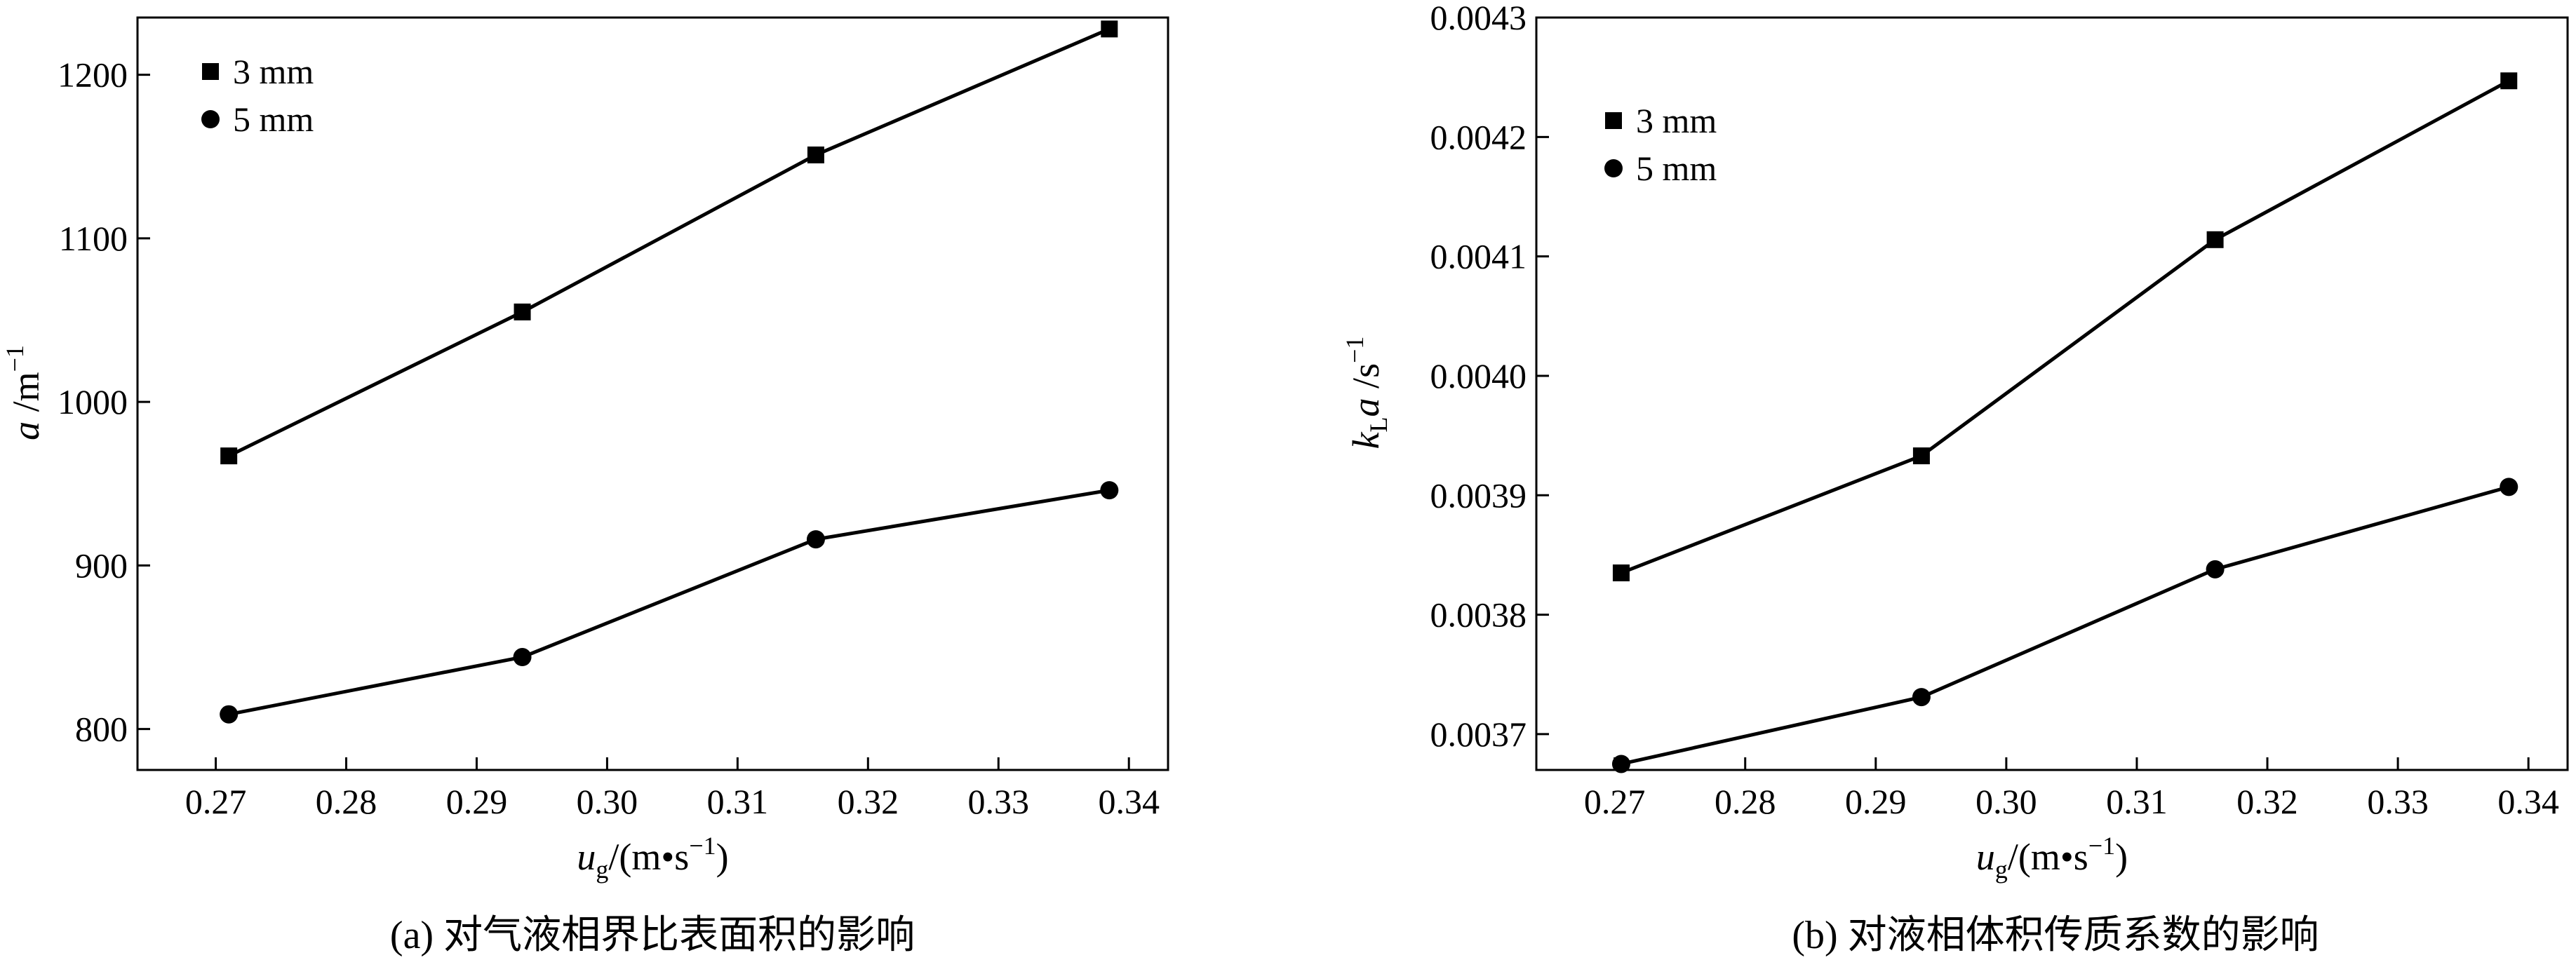 The width and height of the screenshot is (2576, 967). Describe the element at coordinates (1478, 615) in the screenshot. I see `y-tick-label: 0.0038` at that location.